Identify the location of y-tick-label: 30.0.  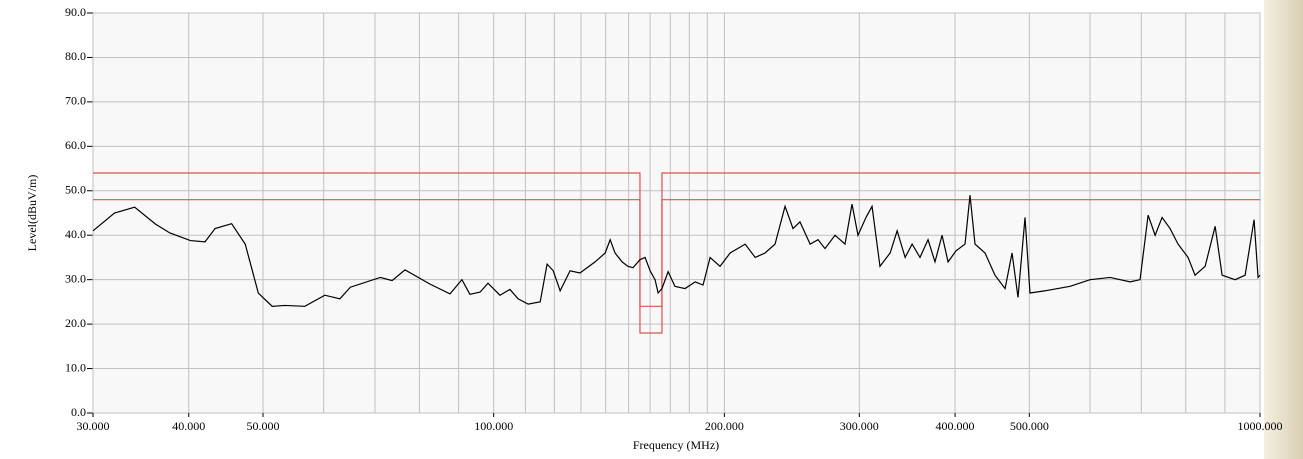
(75, 278).